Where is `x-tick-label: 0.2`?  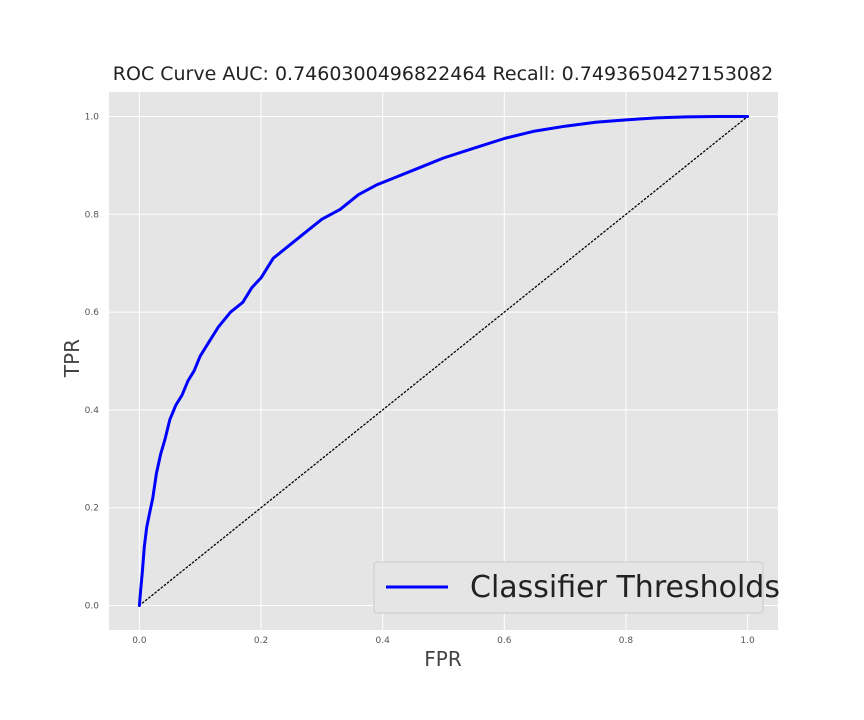 x-tick-label: 0.2 is located at coordinates (261, 641).